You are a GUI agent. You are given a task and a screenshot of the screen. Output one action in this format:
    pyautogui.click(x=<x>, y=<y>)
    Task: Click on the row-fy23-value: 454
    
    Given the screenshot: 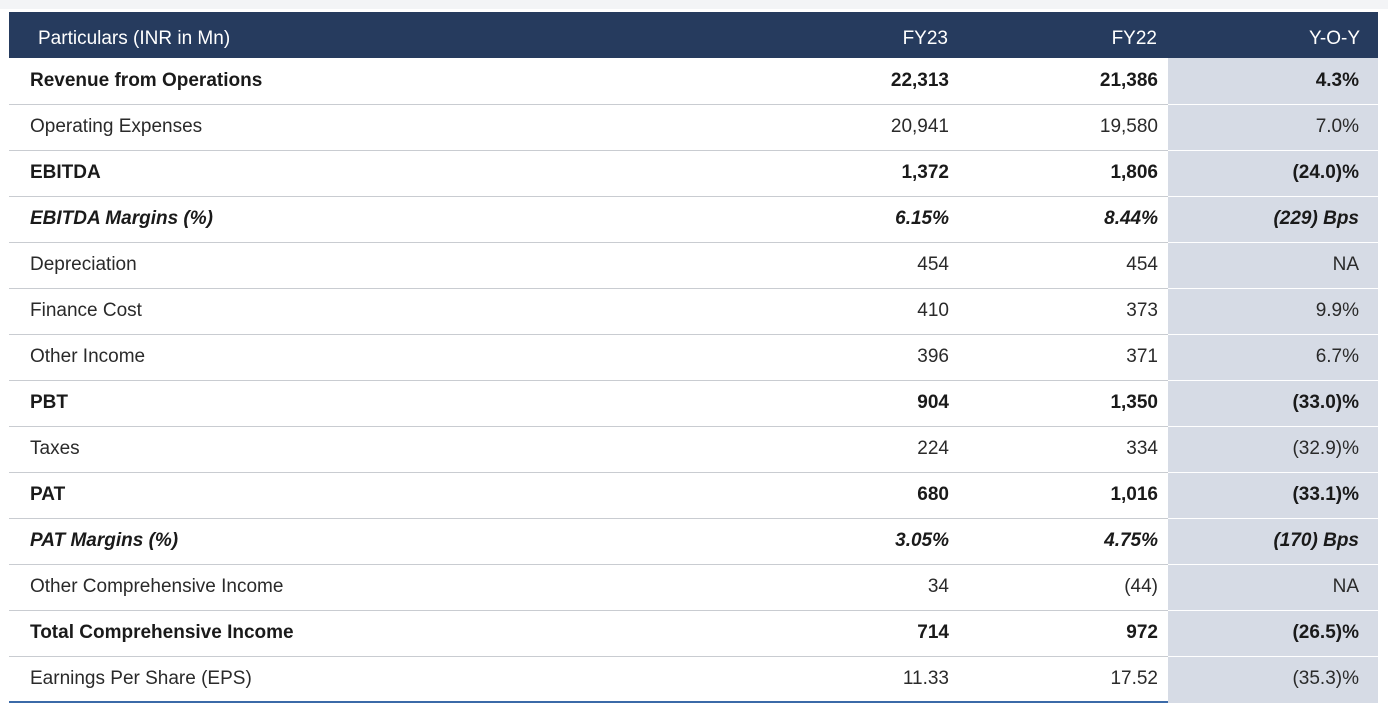 What is the action you would take?
    pyautogui.click(x=854, y=265)
    